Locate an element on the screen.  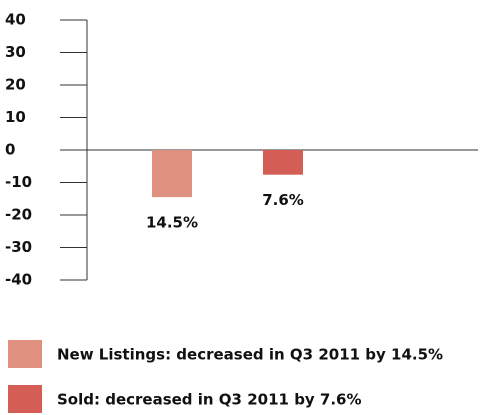
value-label: 7.6% is located at coordinates (283, 200).